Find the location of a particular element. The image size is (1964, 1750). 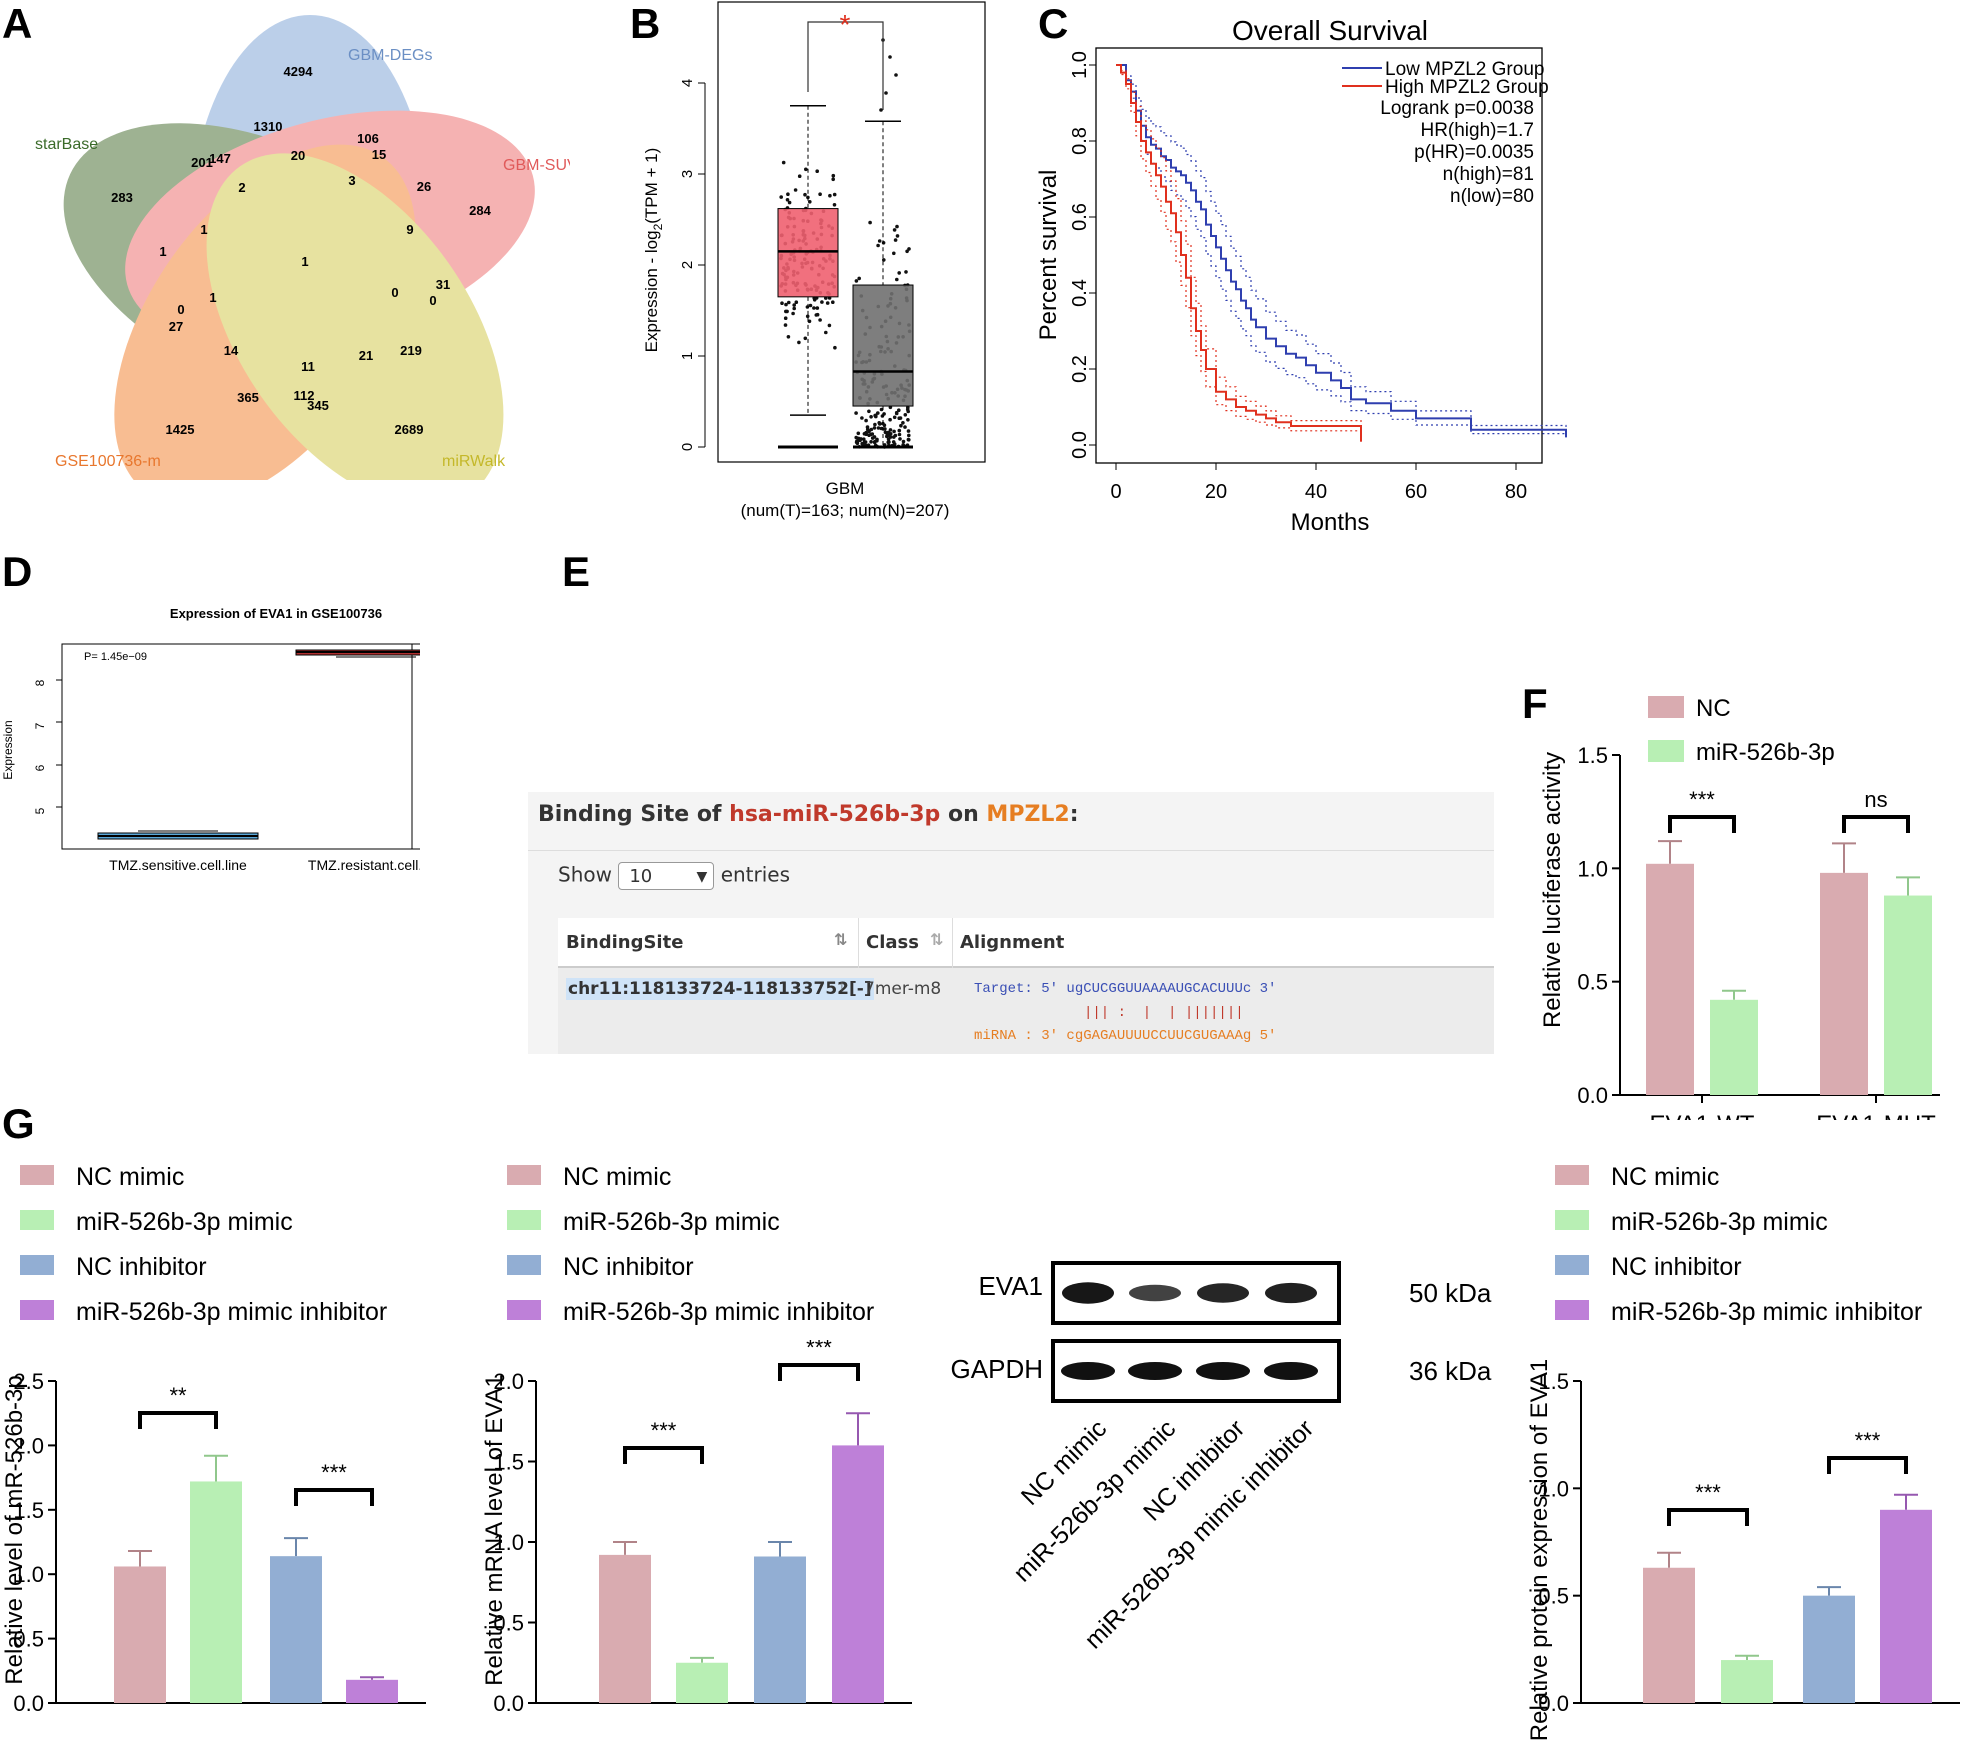

col-header-bindingsite: BindingSite is located at coordinates (625, 942).